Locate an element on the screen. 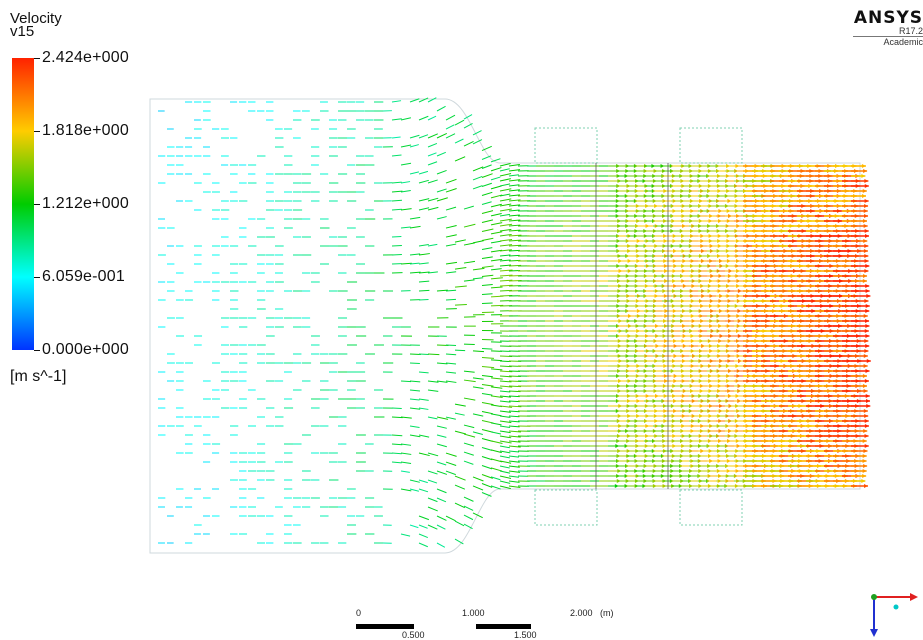 The image size is (923, 640). legend-tick-label: 6.059e-001 is located at coordinates (83, 276).